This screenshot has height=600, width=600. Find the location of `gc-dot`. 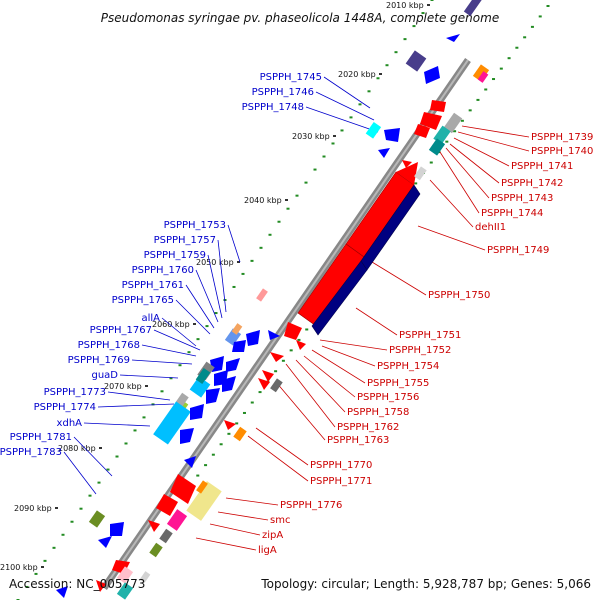

gc-dot is located at coordinates (234, 286).